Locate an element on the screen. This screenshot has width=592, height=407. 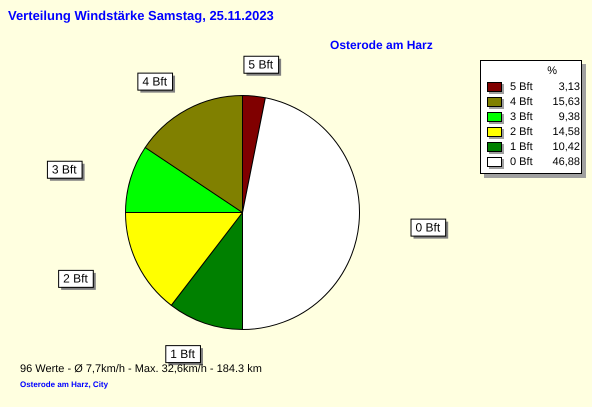
legend-label: 1 Bft is located at coordinates (522, 146).